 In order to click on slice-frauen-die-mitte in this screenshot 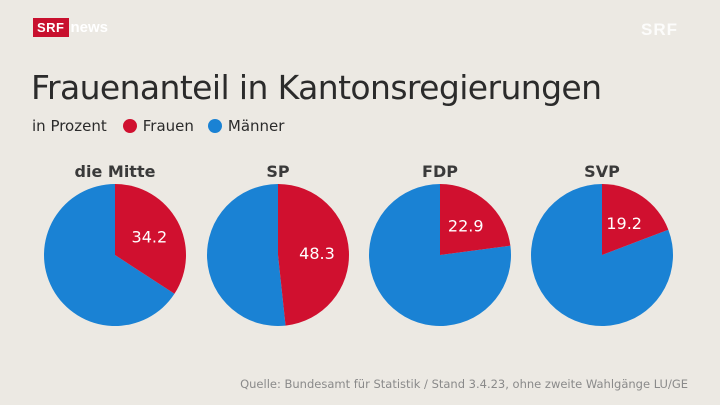, I will do `click(150, 239)`.